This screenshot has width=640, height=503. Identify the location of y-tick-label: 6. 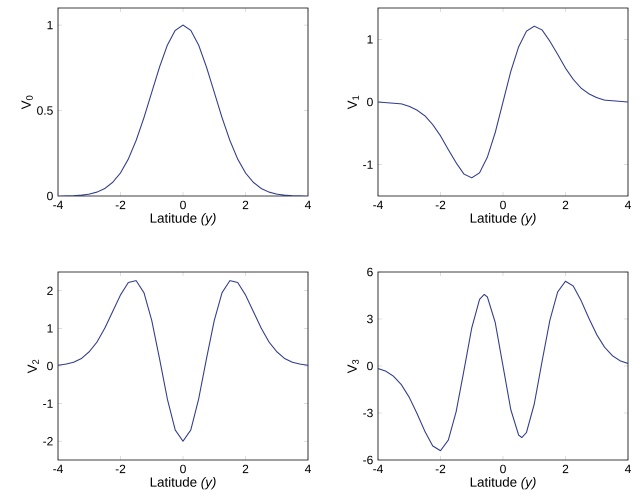
(370, 272).